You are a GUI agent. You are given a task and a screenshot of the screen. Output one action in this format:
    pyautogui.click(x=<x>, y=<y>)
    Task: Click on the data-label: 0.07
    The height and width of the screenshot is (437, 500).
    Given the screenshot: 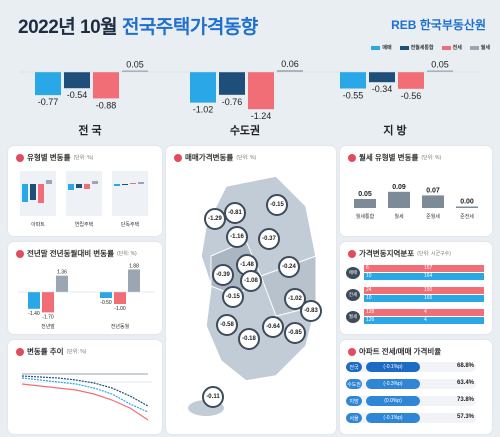 What is the action you would take?
    pyautogui.click(x=433, y=190)
    